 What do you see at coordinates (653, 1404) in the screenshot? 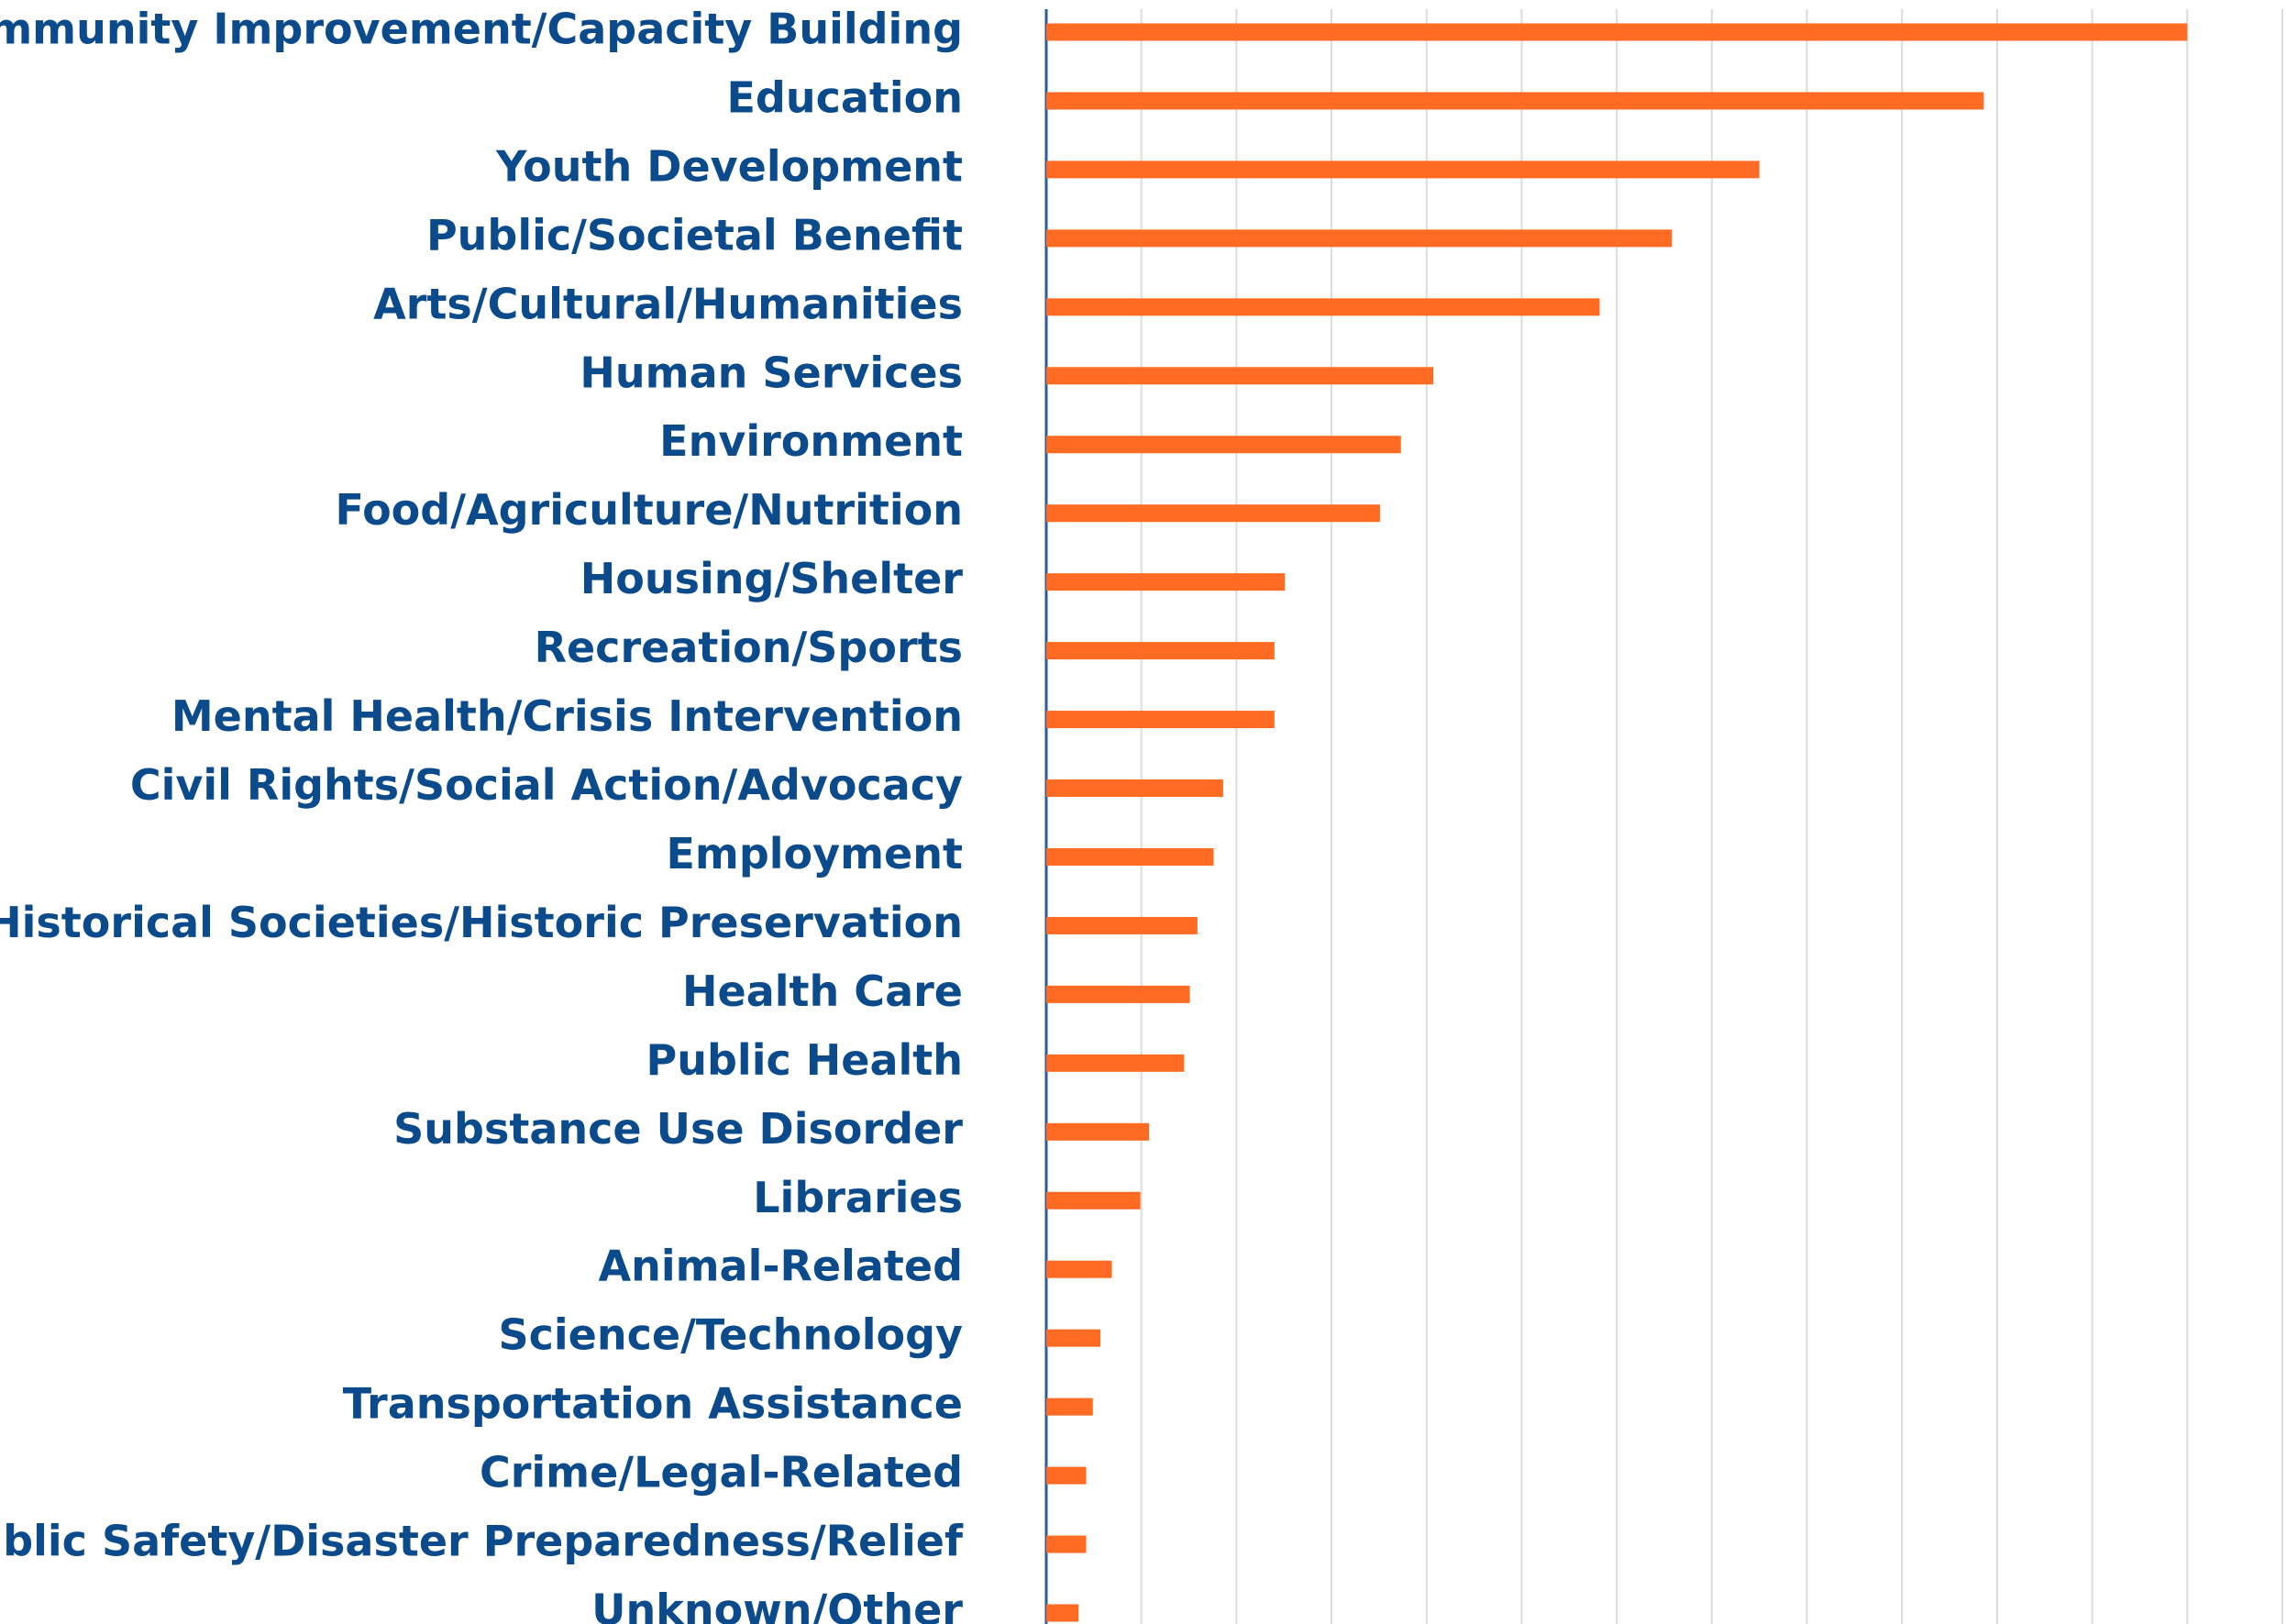
I see `category-label: Transportation Assistance` at bounding box center [653, 1404].